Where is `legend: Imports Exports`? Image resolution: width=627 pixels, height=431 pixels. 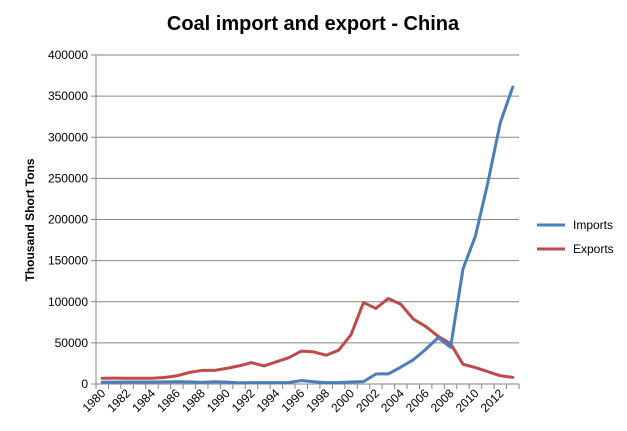 legend: Imports Exports is located at coordinates (575, 237).